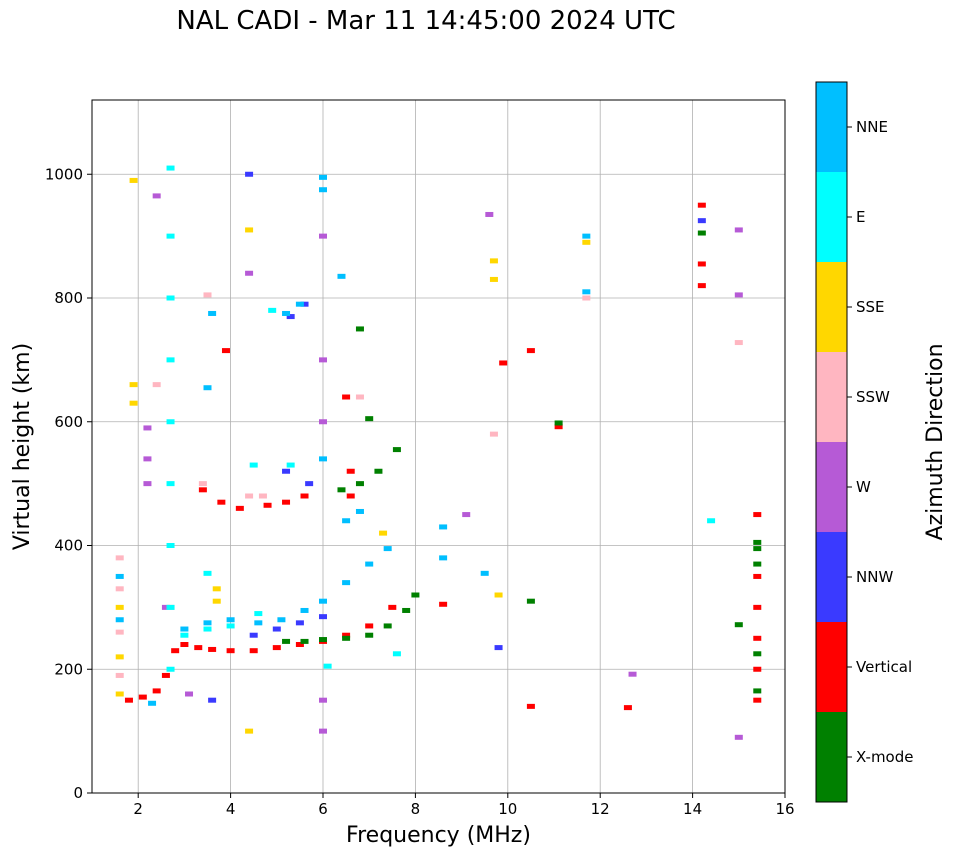 Image resolution: width=958 pixels, height=857 pixels. I want to click on colorbar-label: E, so click(860, 217).